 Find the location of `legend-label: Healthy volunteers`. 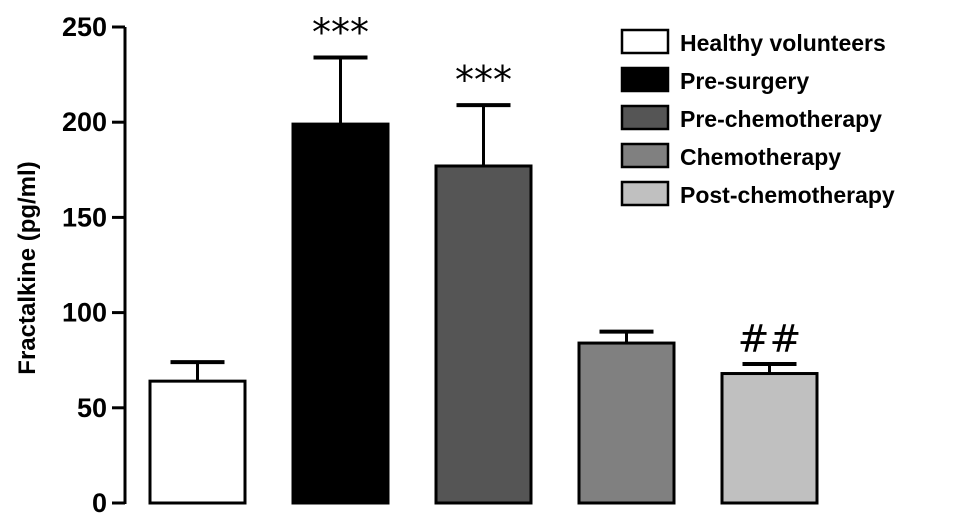

legend-label: Healthy volunteers is located at coordinates (783, 43).